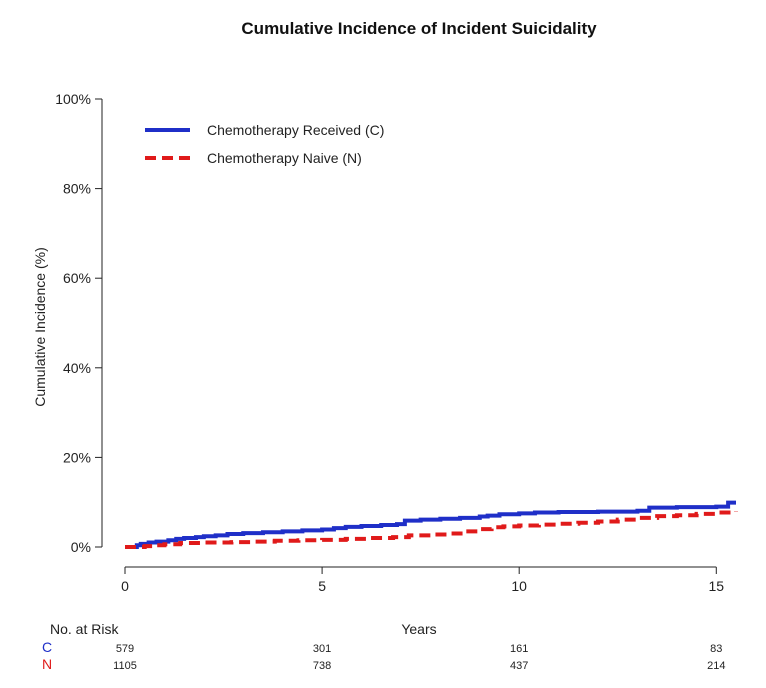 Image resolution: width=766 pixels, height=688 pixels. Describe the element at coordinates (73, 99) in the screenshot. I see `y-tick-label: 100%` at that location.